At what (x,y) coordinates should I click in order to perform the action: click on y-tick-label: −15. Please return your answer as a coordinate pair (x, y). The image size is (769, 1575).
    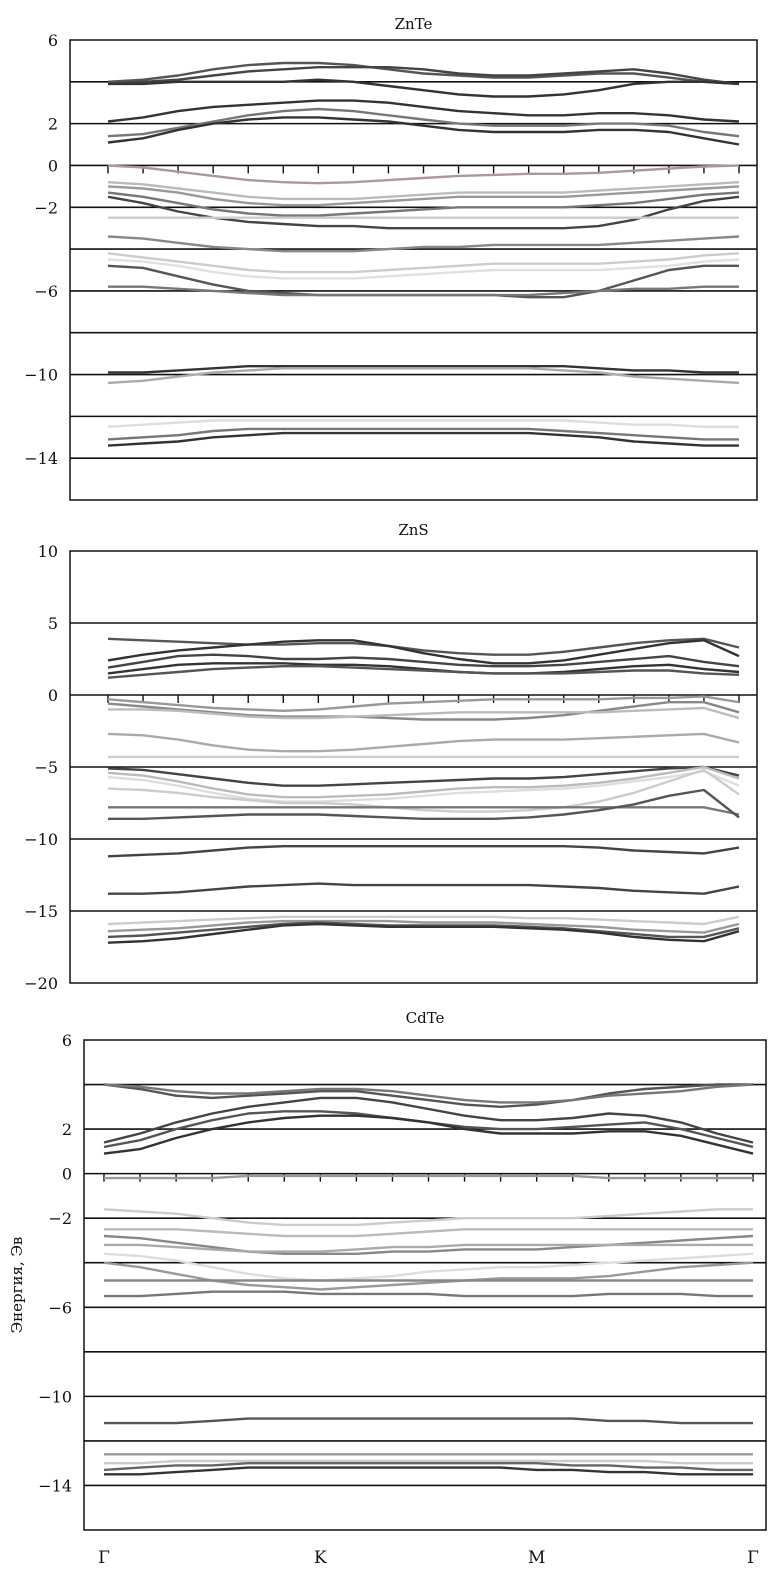
    Looking at the image, I should click on (41, 911).